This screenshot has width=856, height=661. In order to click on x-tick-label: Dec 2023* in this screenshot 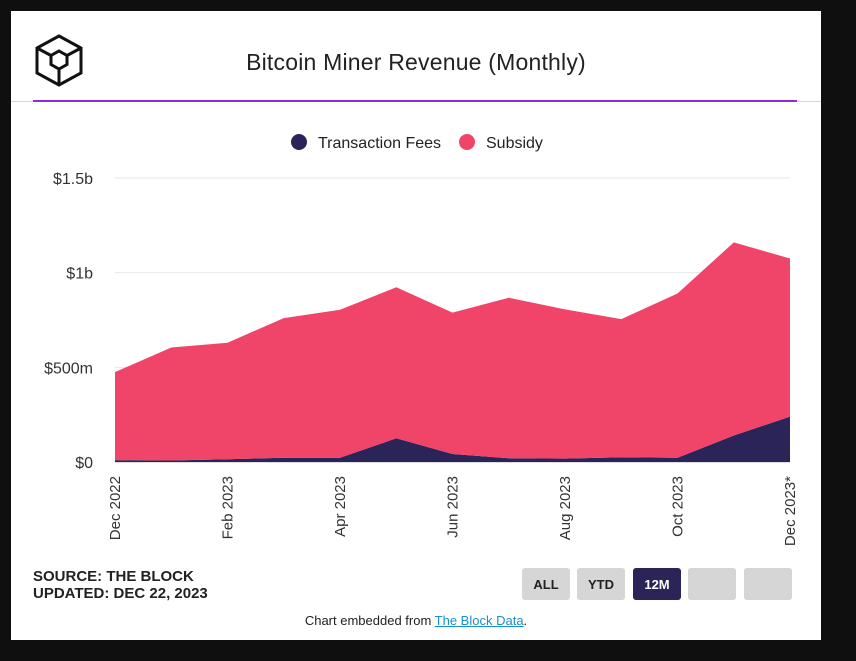, I will do `click(790, 511)`.